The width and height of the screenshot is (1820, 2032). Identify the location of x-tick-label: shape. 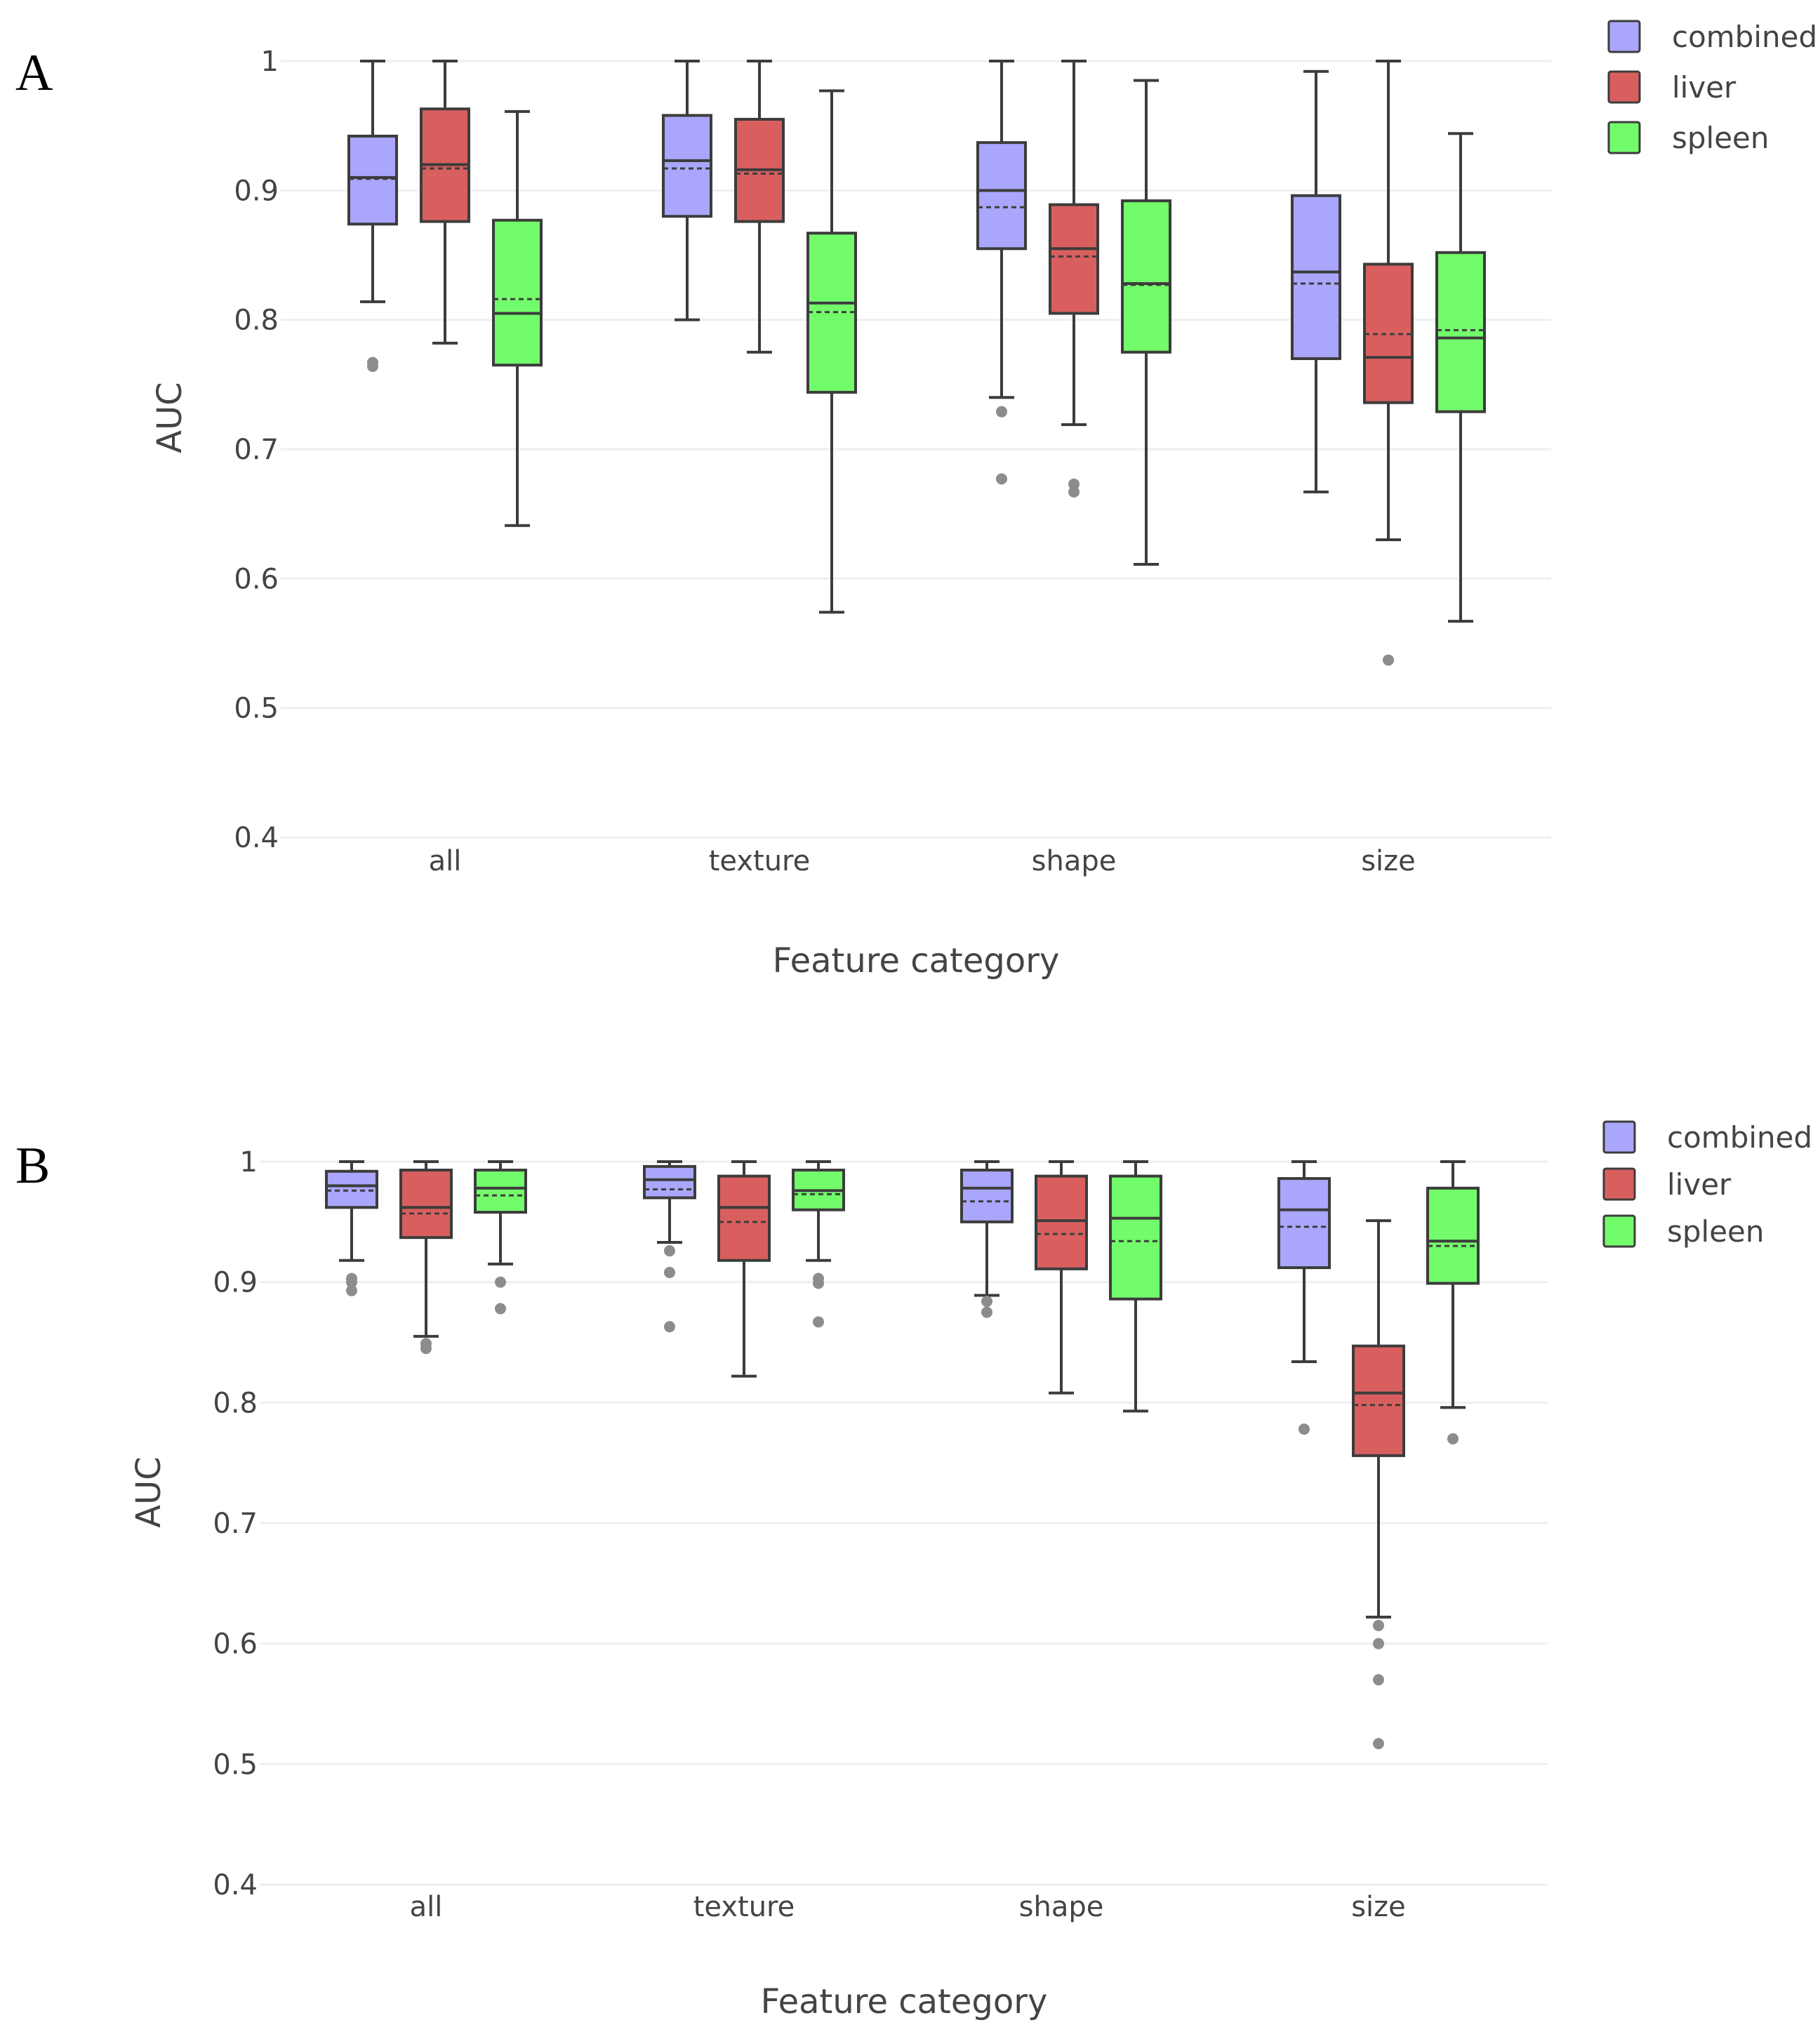
(1074, 861).